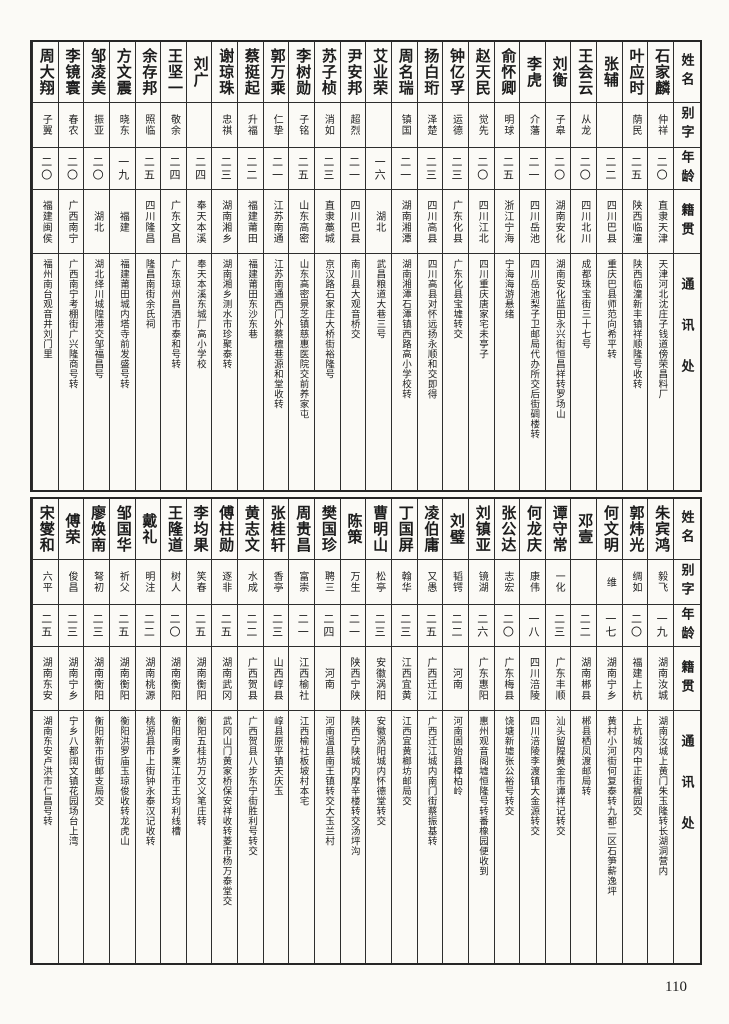 The height and width of the screenshot is (1024, 729). I want to click on person-name: 方文震, so click(122, 72).